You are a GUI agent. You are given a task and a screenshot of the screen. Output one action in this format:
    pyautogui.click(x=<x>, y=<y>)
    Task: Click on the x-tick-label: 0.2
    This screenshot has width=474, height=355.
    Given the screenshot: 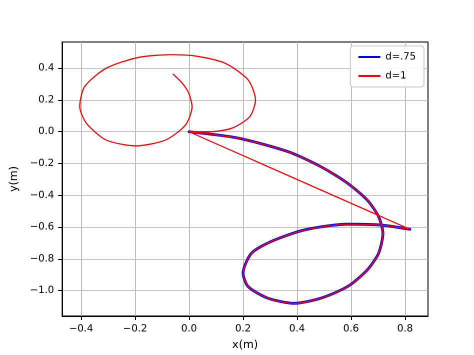 What is the action you would take?
    pyautogui.click(x=243, y=329)
    